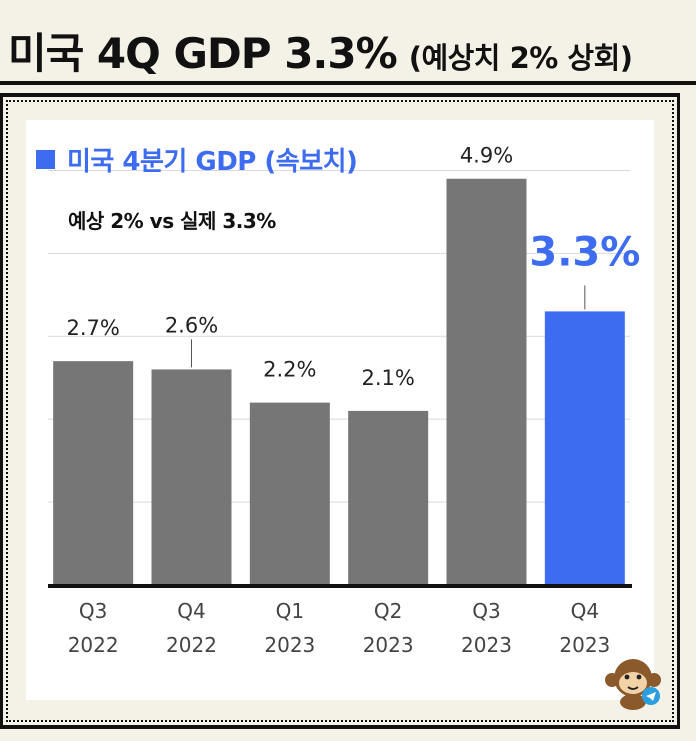 The height and width of the screenshot is (741, 696). Describe the element at coordinates (339, 628) in the screenshot. I see `chart-x-ticks: Q3 2022 Q4 2022 Q1 2023 Q2 2023 Q3 2023 Q4 2023` at that location.